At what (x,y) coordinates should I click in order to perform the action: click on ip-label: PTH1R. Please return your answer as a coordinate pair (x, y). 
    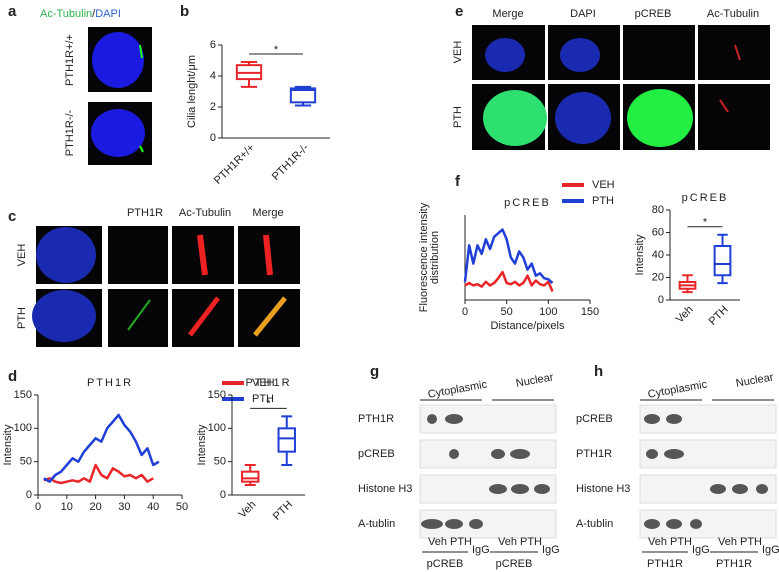
    Looking at the image, I should click on (734, 564).